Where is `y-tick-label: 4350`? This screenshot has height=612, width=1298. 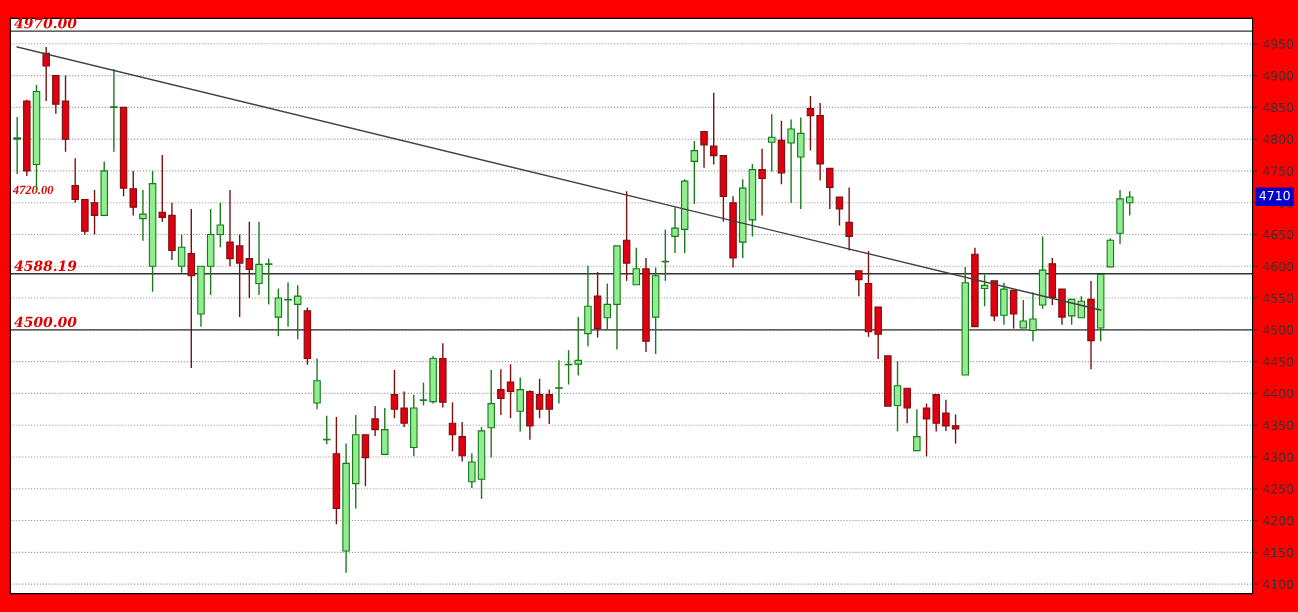 y-tick-label: 4350 is located at coordinates (1278, 425).